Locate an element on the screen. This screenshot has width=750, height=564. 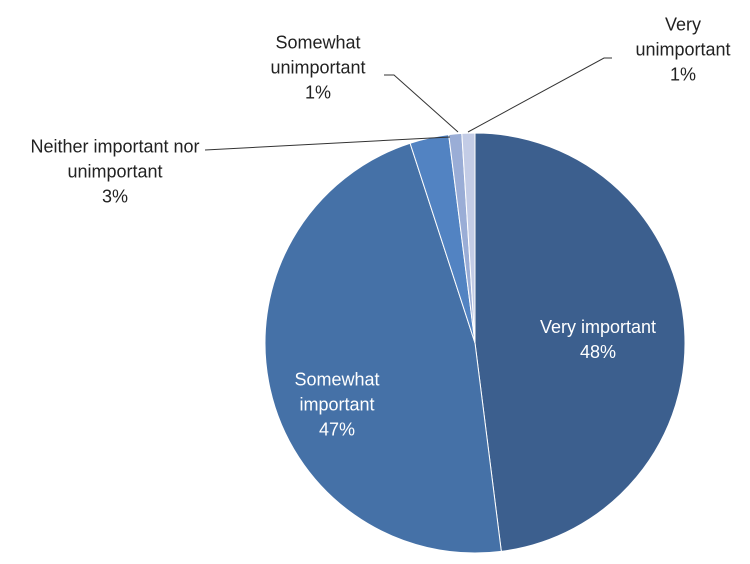
slice-label: Very important 48% is located at coordinates (598, 340).